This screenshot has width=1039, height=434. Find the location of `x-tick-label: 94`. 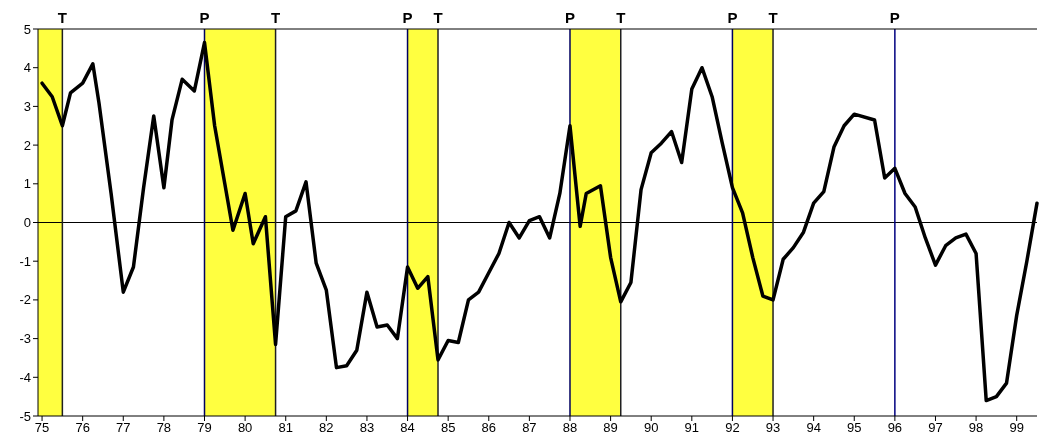

x-tick-label: 94 is located at coordinates (813, 427).